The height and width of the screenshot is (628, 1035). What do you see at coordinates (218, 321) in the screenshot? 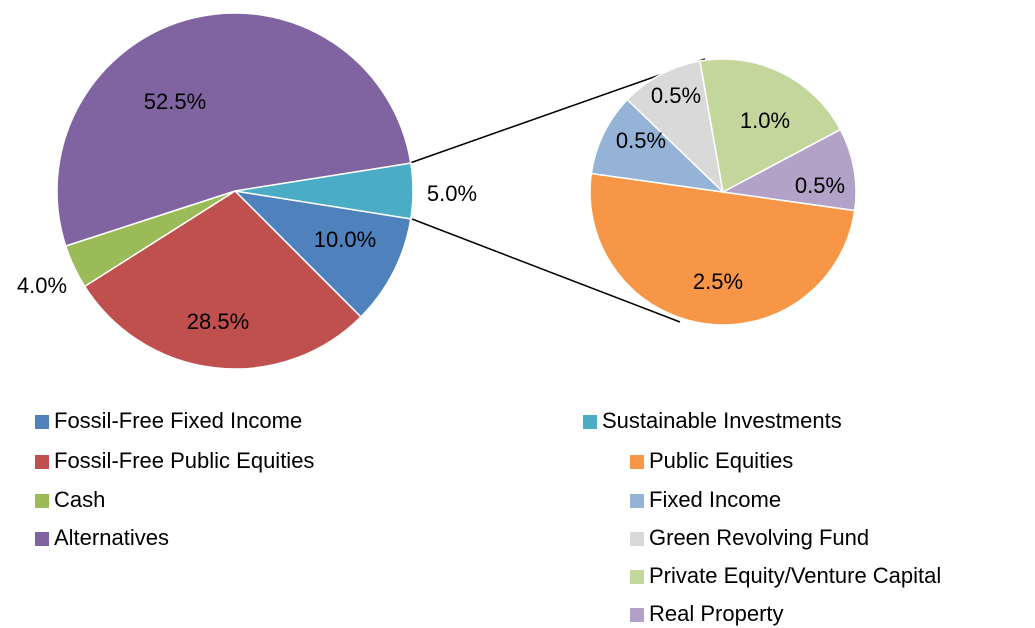
I see `data-label: 28.5%` at bounding box center [218, 321].